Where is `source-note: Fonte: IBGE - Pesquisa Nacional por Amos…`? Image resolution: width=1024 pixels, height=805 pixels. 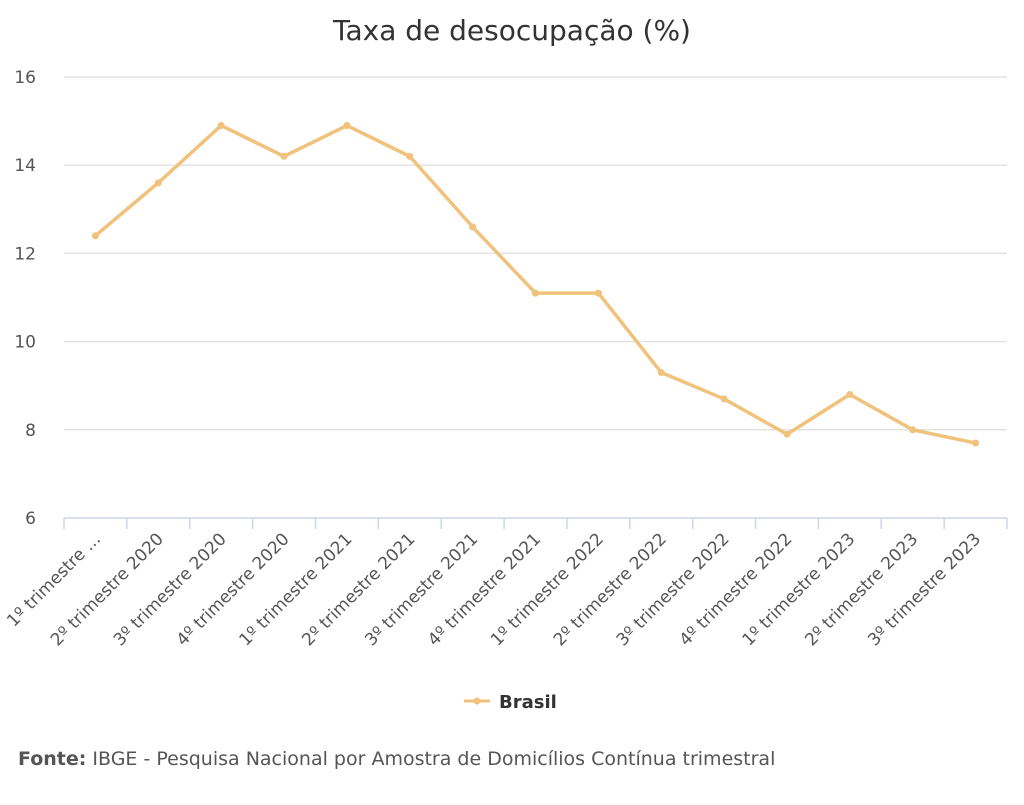
source-note: Fonte: IBGE - Pesquisa Nacional por Amos… is located at coordinates (396, 759).